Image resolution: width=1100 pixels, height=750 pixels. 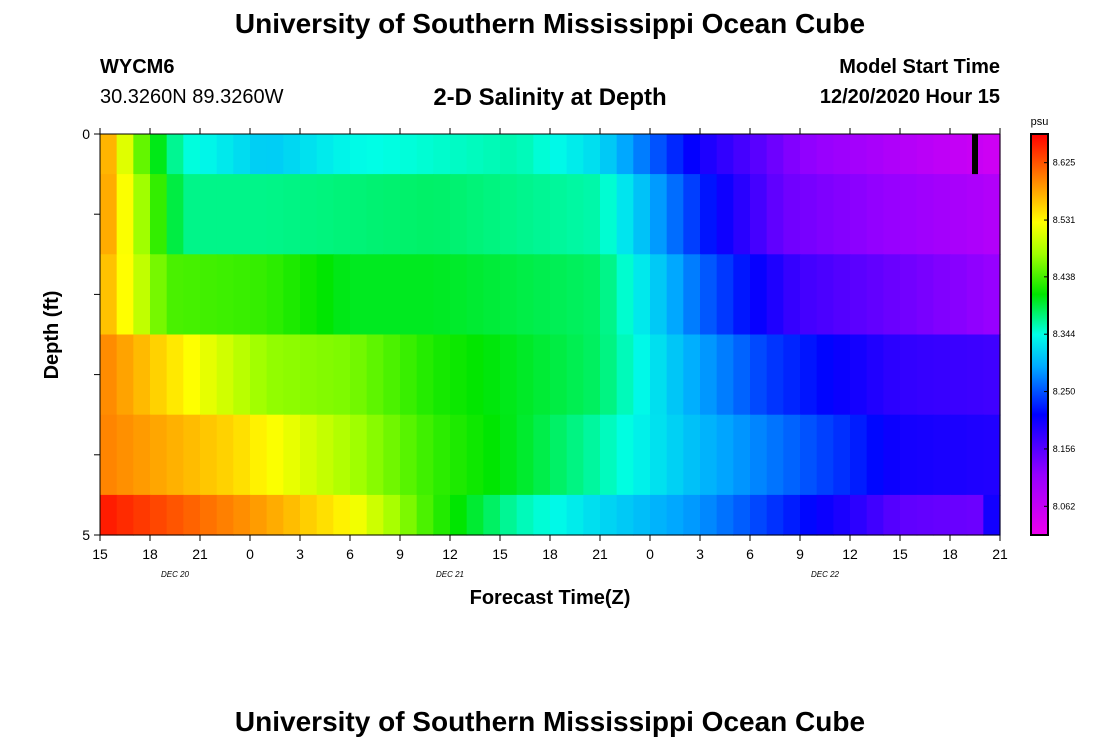 What do you see at coordinates (550, 598) in the screenshot?
I see `x-axis-title: Forecast Time(Z)` at bounding box center [550, 598].